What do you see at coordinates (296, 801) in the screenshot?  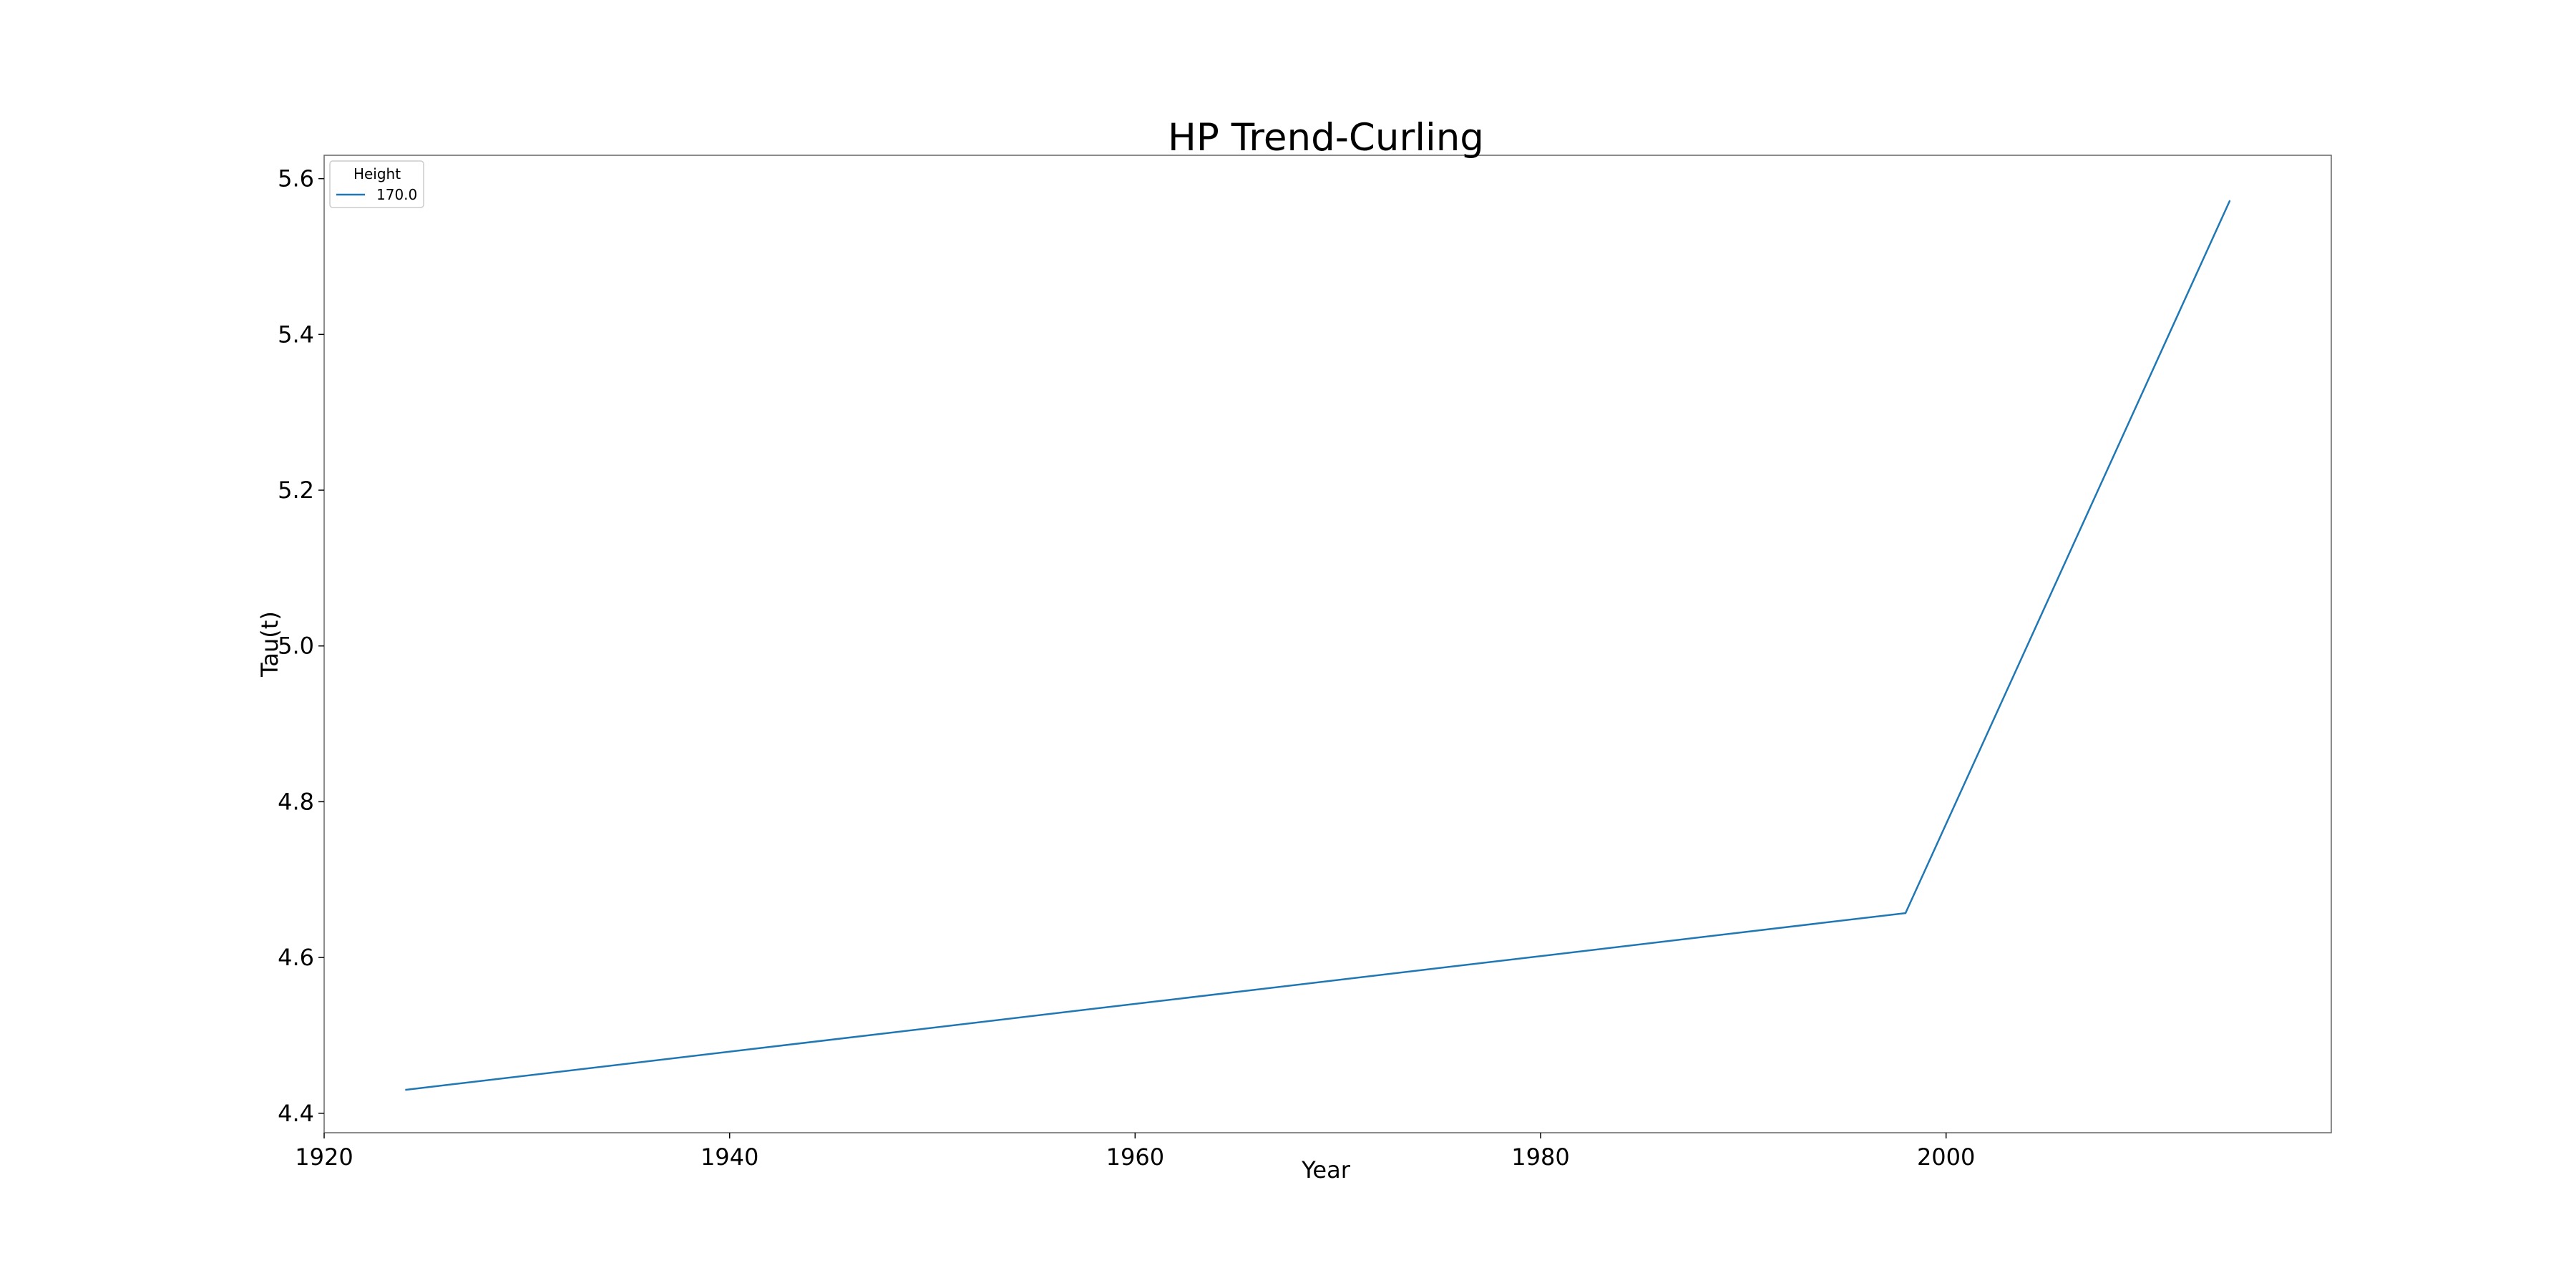 I see `y-tick-label: 4.8` at bounding box center [296, 801].